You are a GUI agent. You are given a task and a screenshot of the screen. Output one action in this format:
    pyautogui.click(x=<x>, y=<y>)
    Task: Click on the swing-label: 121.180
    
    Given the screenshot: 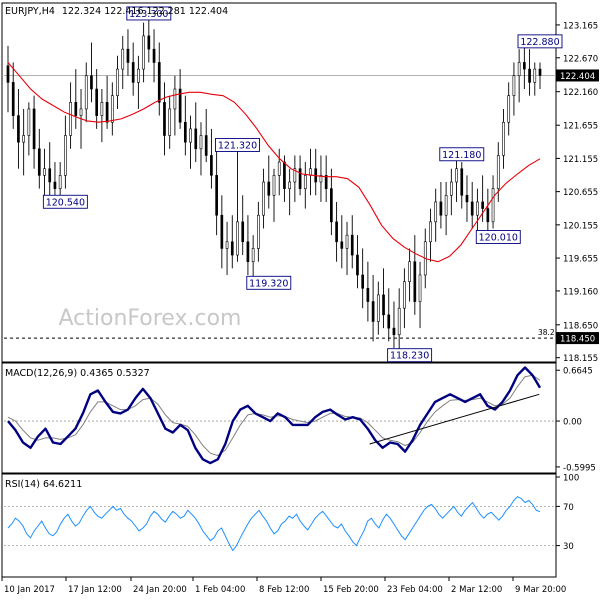 What is the action you would take?
    pyautogui.click(x=461, y=155)
    